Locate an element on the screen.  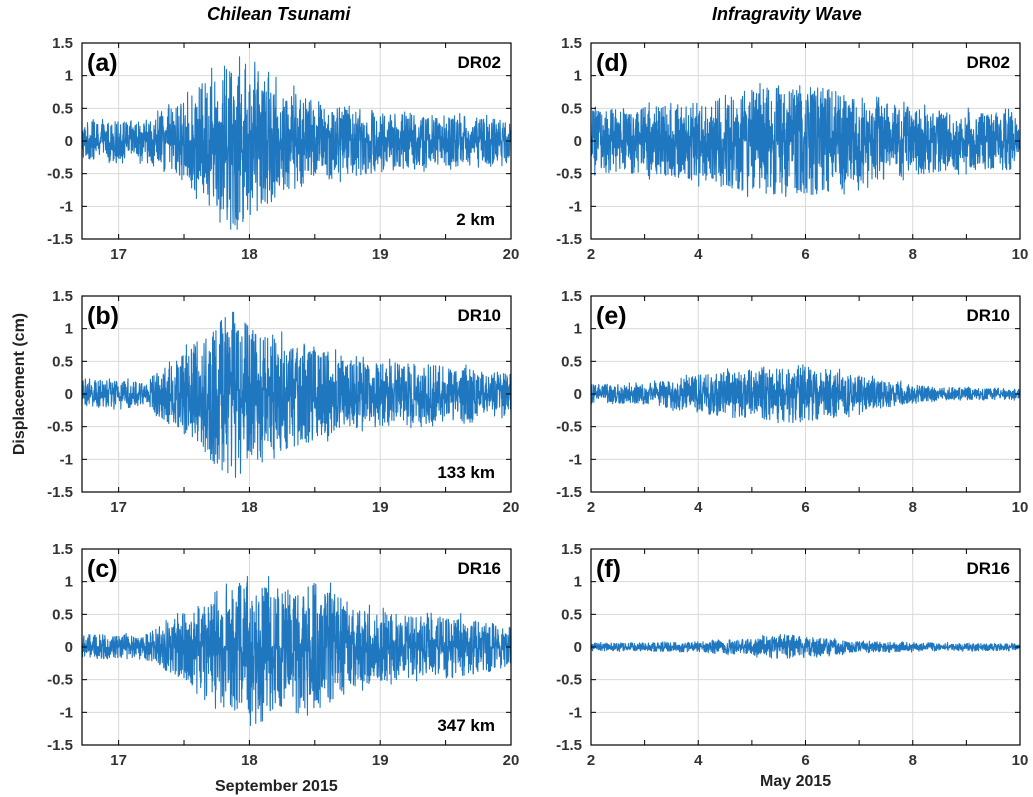
x-tick-label-f-4: 10 is located at coordinates (1020, 760).